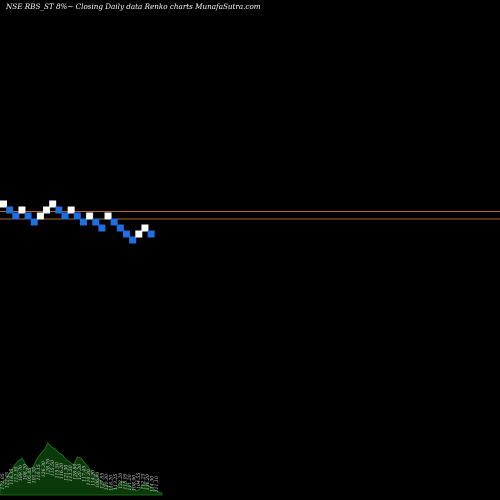  What do you see at coordinates (94, 478) in the screenshot?
I see `volume-label: 114.20` at bounding box center [94, 478].